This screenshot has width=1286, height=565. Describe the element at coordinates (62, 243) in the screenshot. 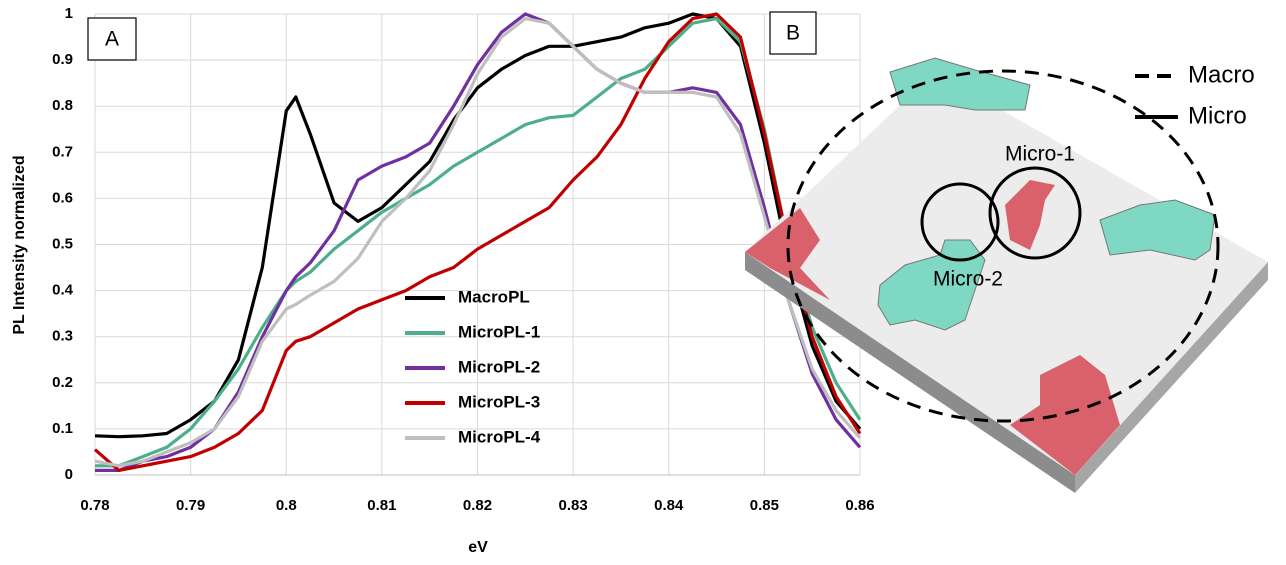

I see `y-tick-label: 0.5` at that location.